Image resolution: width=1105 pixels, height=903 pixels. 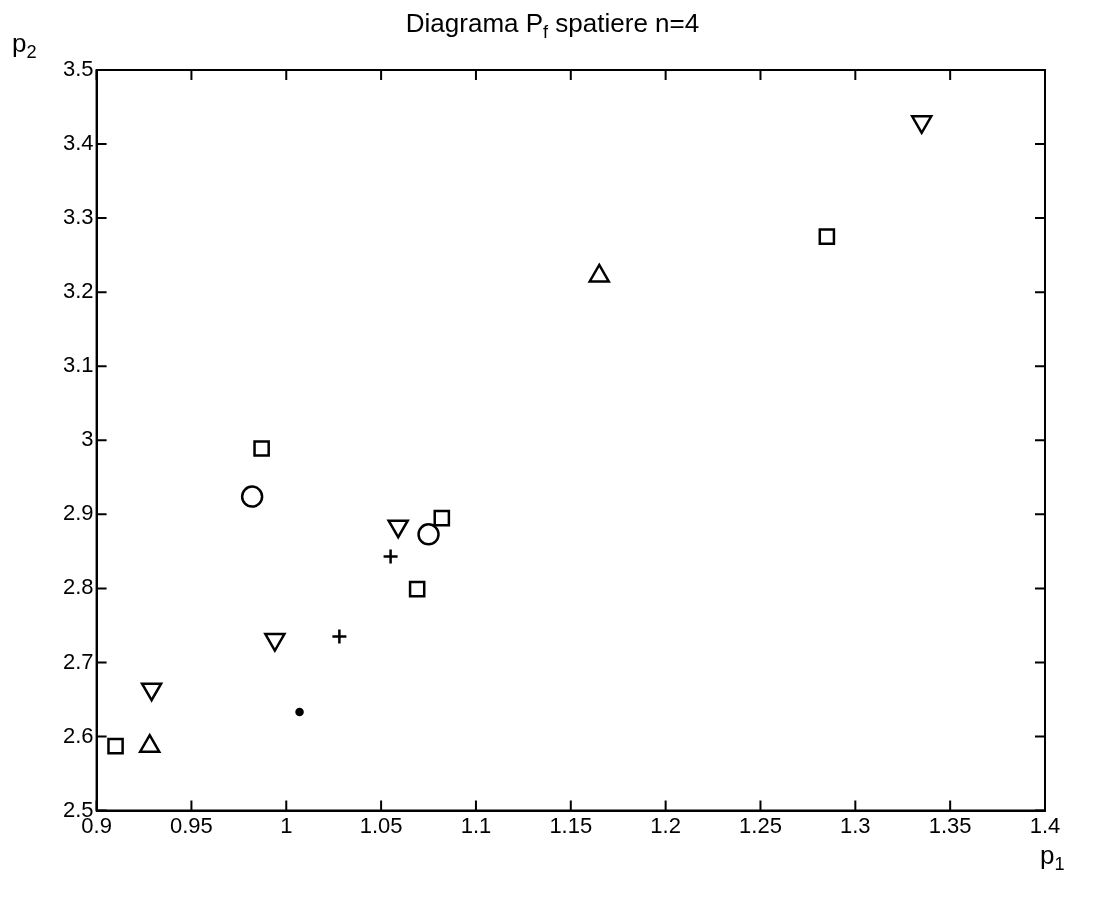 What do you see at coordinates (1052, 858) in the screenshot?
I see `x-axis-title: p$_{1}$` at bounding box center [1052, 858].